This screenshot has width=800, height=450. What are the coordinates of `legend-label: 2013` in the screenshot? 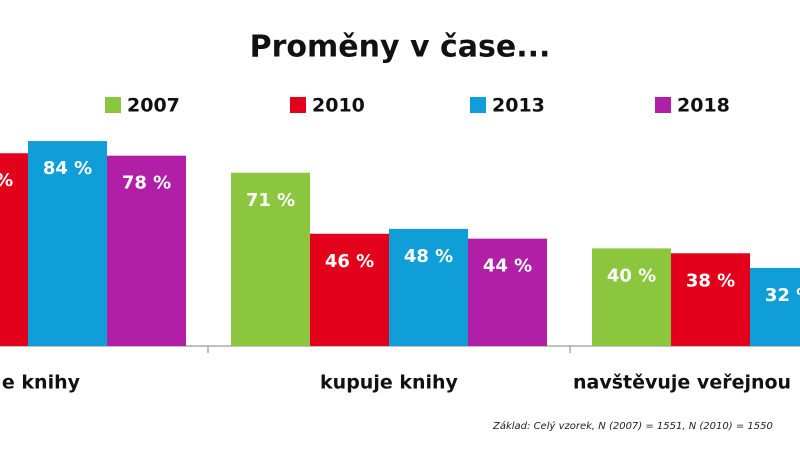 It's located at (518, 106).